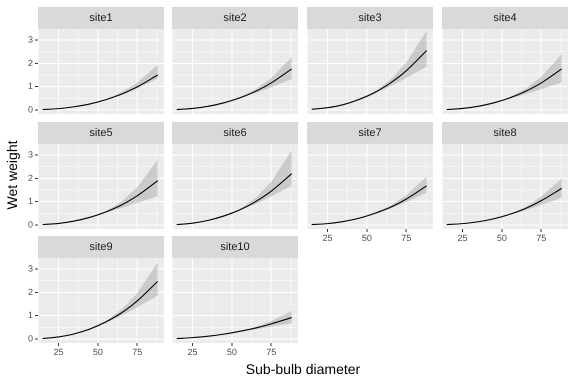  I want to click on chart-title: site10, so click(235, 247).